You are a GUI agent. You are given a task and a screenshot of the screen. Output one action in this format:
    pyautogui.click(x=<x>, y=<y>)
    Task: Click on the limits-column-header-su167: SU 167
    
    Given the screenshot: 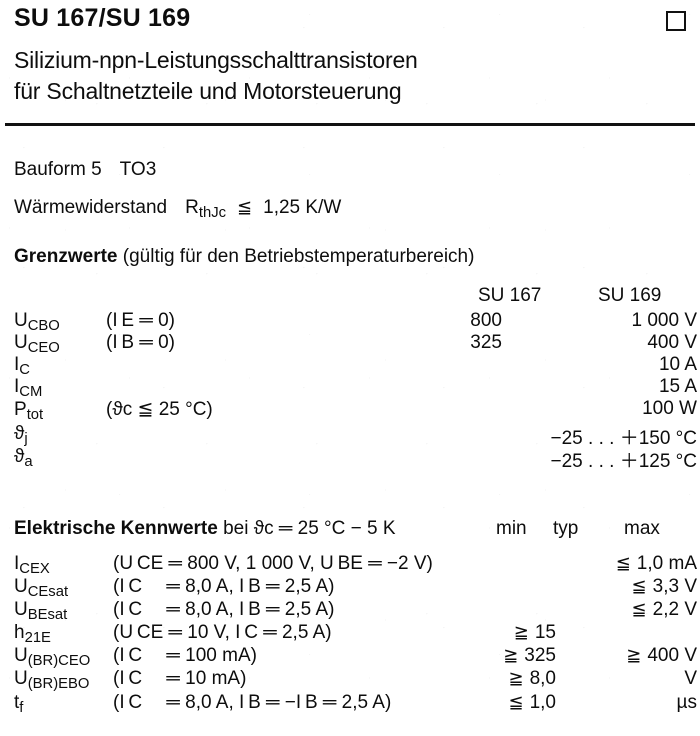 What is the action you would take?
    pyautogui.click(x=510, y=295)
    